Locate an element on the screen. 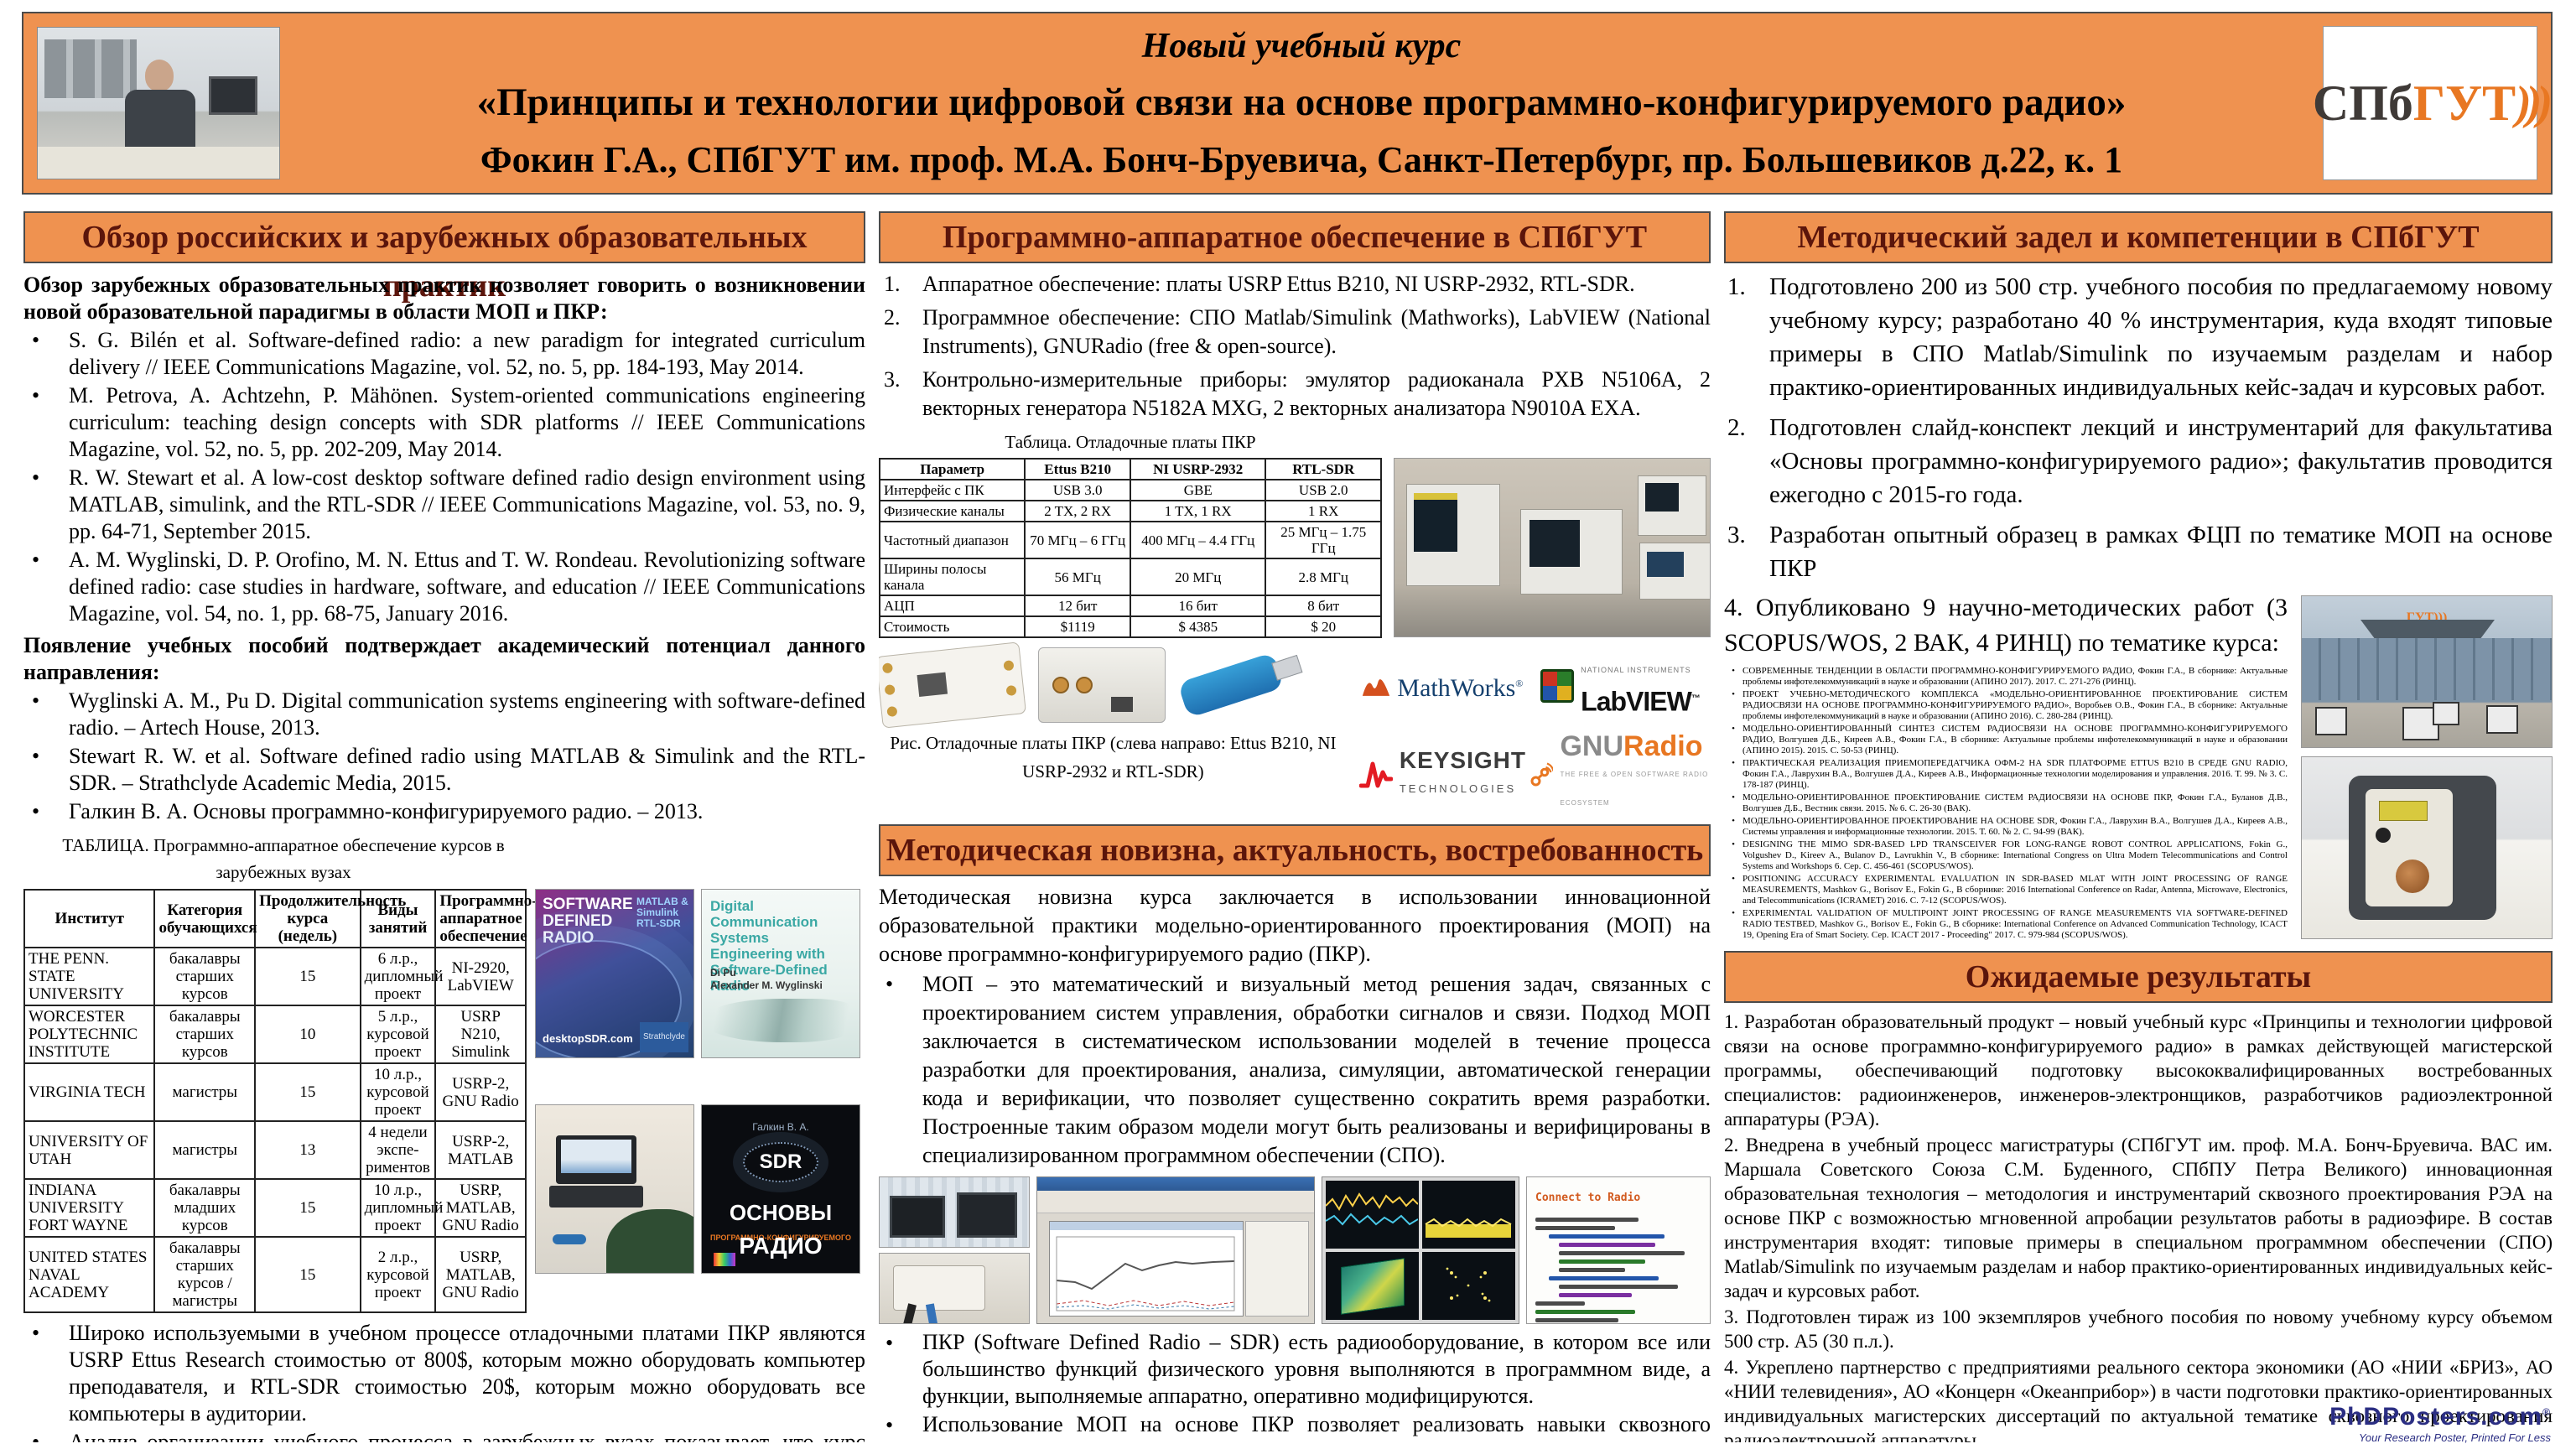  cell: 12 бит is located at coordinates (1077, 606).